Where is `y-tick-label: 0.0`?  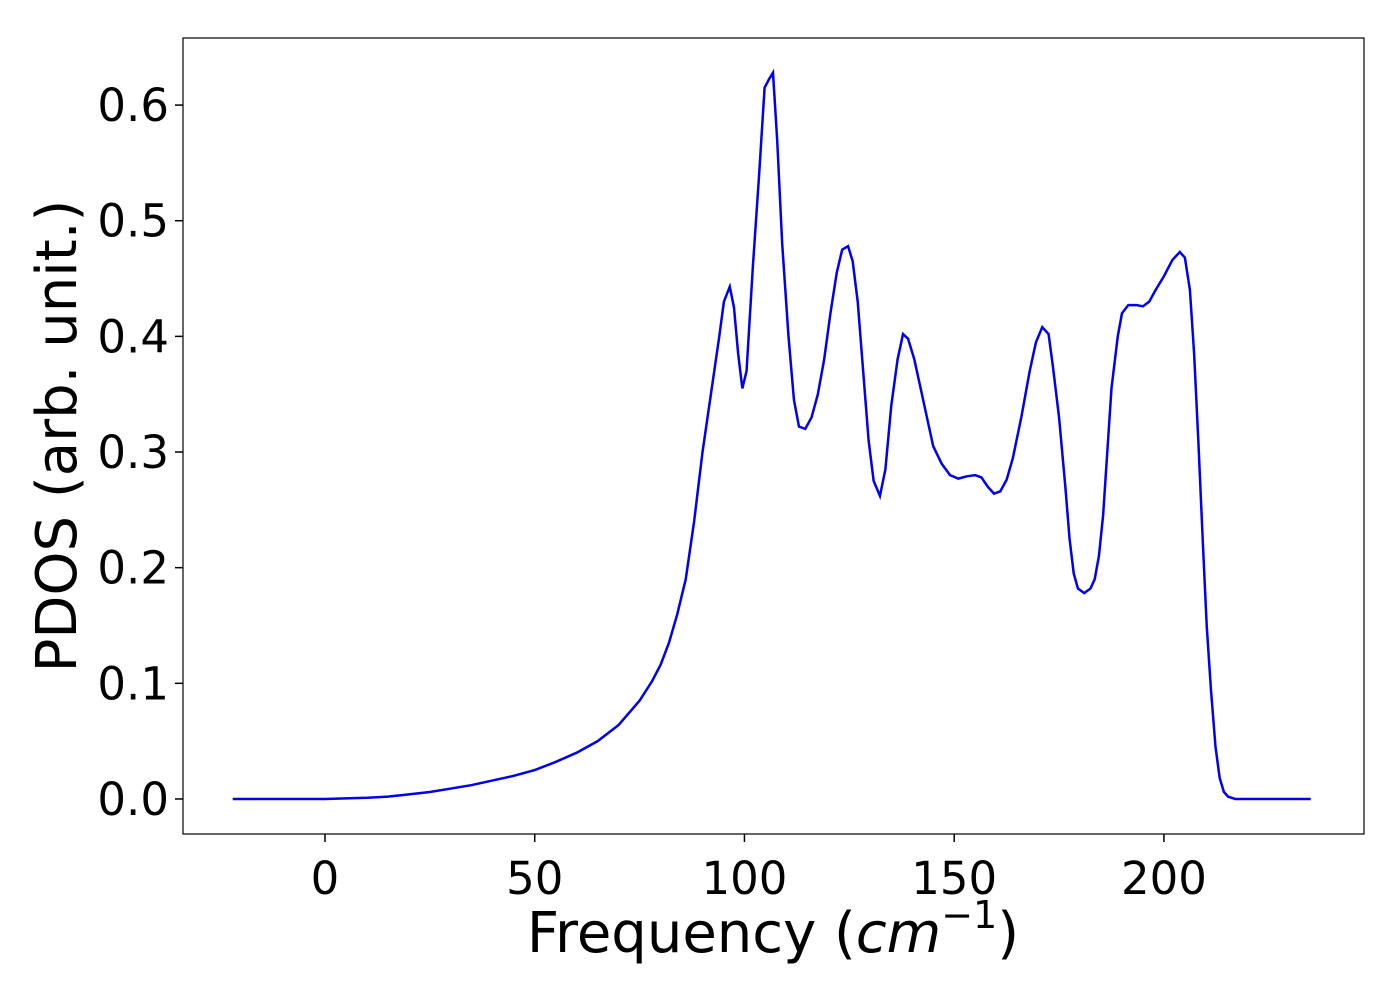
y-tick-label: 0.0 is located at coordinates (133, 799).